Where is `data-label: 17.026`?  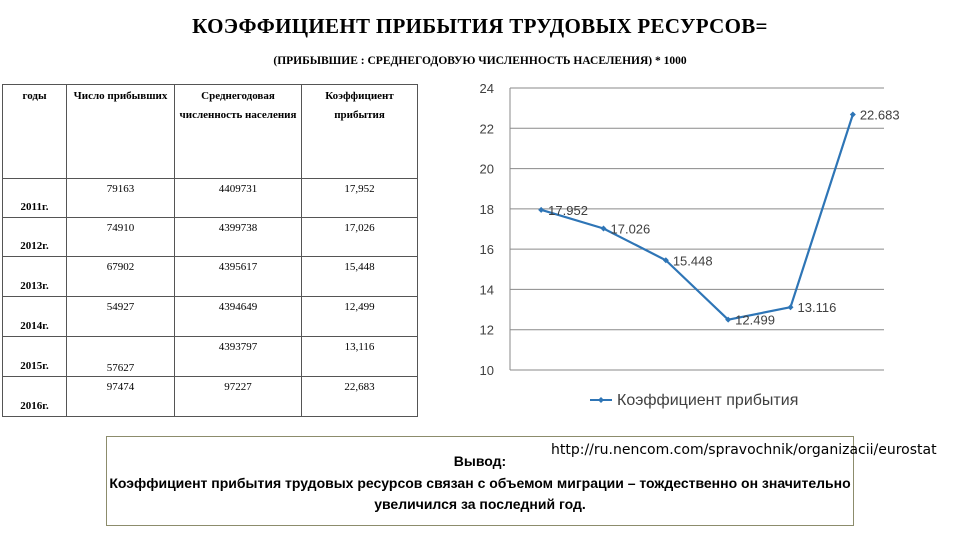
data-label: 17.026 is located at coordinates (631, 228).